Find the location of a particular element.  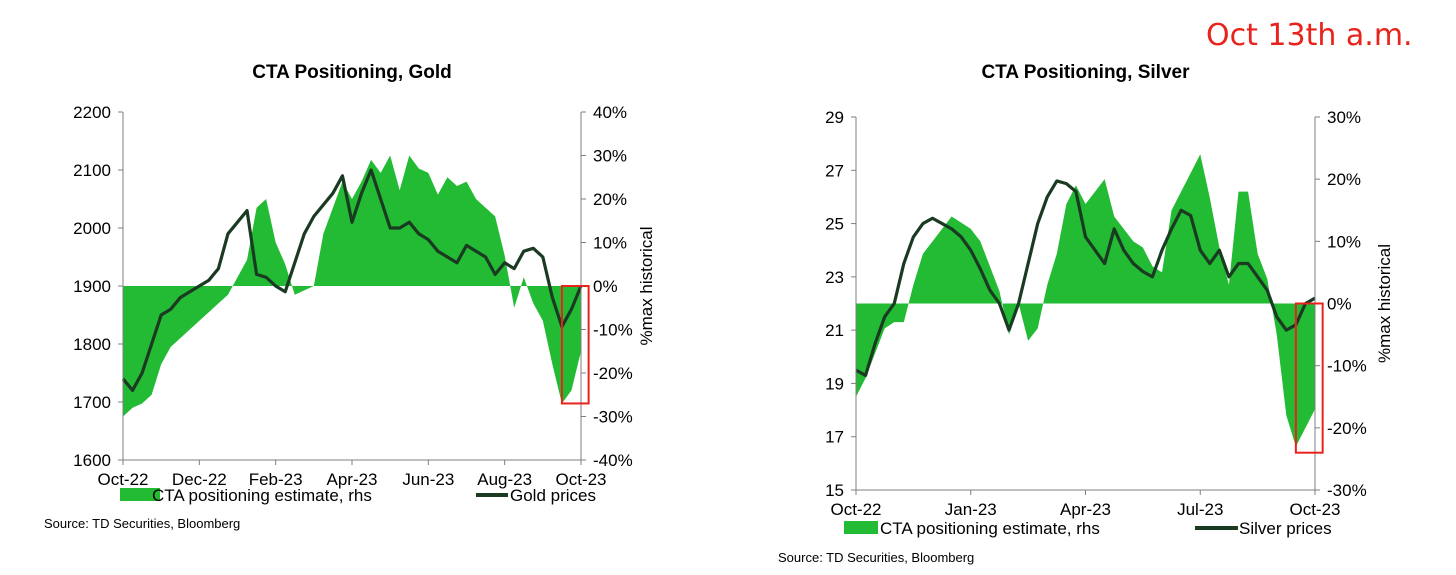

left-tick-label: 2000 is located at coordinates (92, 228).